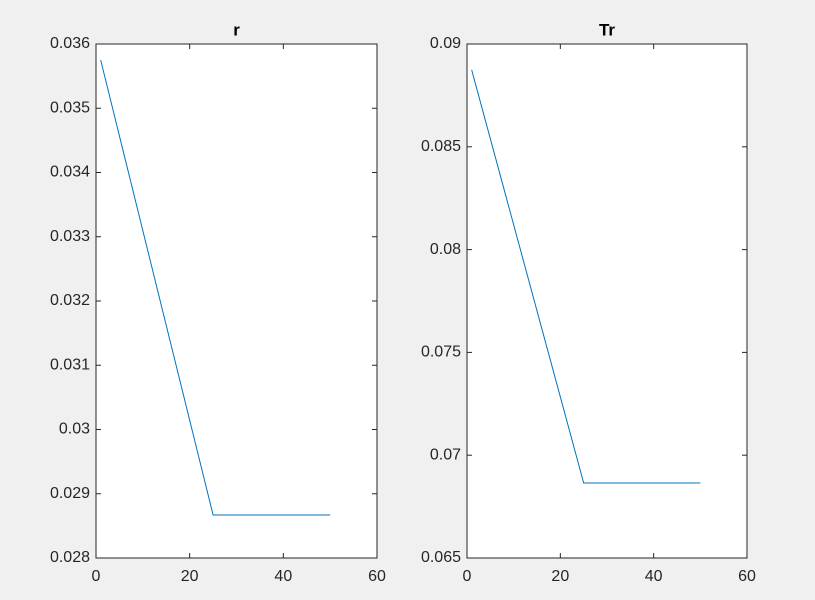 The image size is (815, 600). Describe the element at coordinates (445, 249) in the screenshot. I see `y-tick-label: 0.08` at that location.